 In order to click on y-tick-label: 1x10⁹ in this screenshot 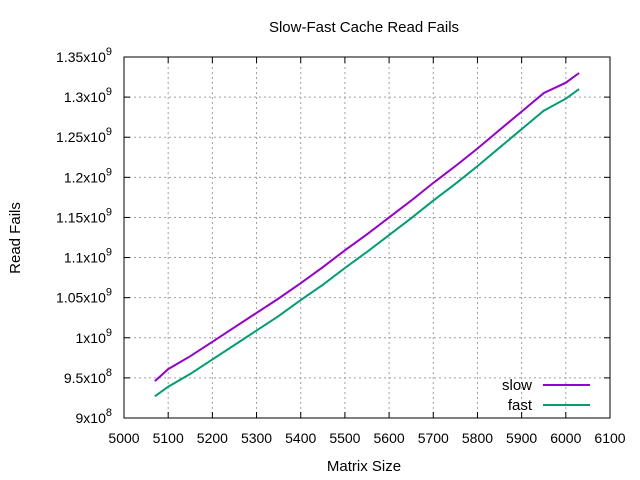, I will do `click(94, 336)`.